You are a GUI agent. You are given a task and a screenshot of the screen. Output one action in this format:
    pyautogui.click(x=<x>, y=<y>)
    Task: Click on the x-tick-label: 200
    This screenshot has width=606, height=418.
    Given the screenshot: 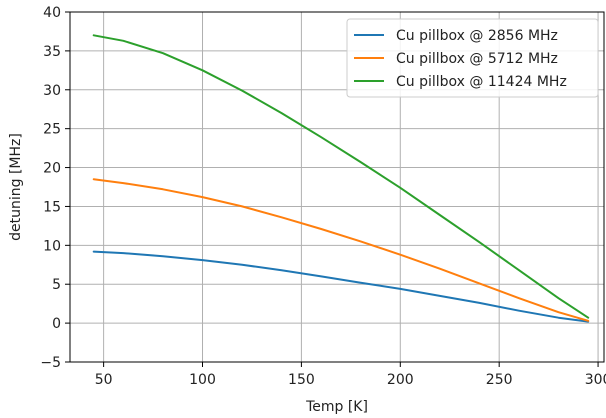 What is the action you would take?
    pyautogui.click(x=400, y=380)
    